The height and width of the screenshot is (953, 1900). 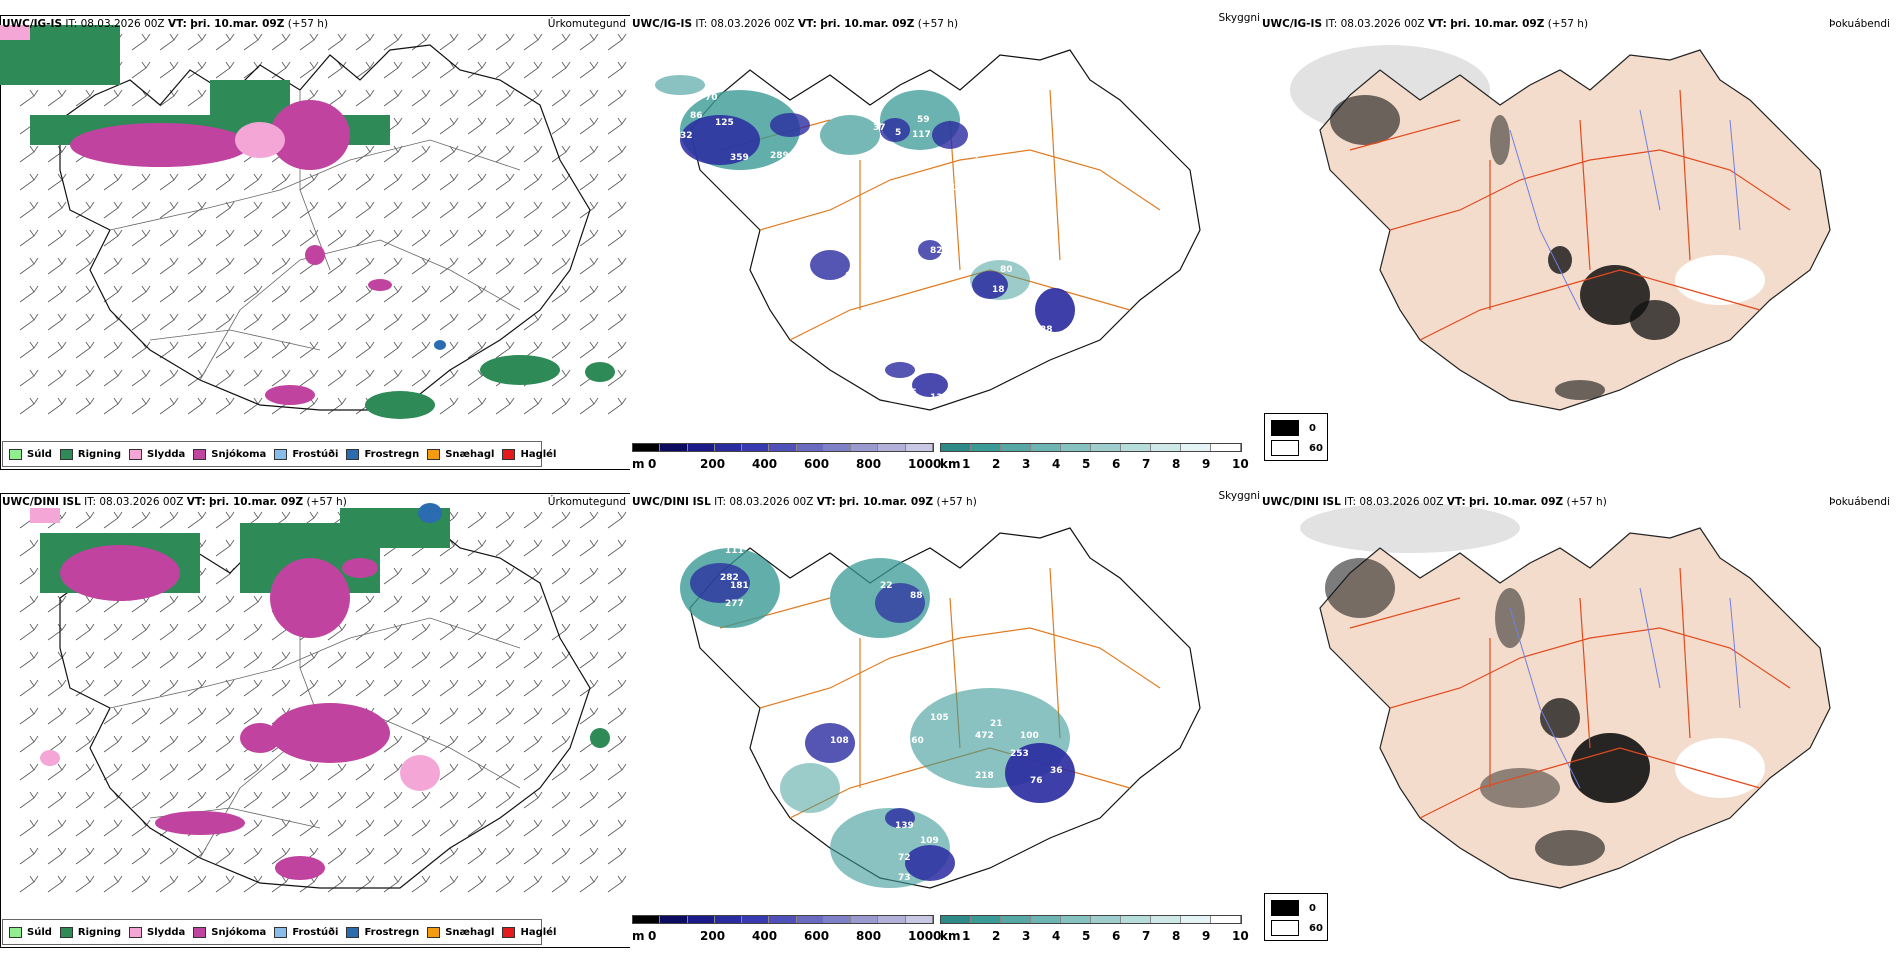 What do you see at coordinates (392, 932) in the screenshot?
I see `legend-label: Frostregn` at bounding box center [392, 932].